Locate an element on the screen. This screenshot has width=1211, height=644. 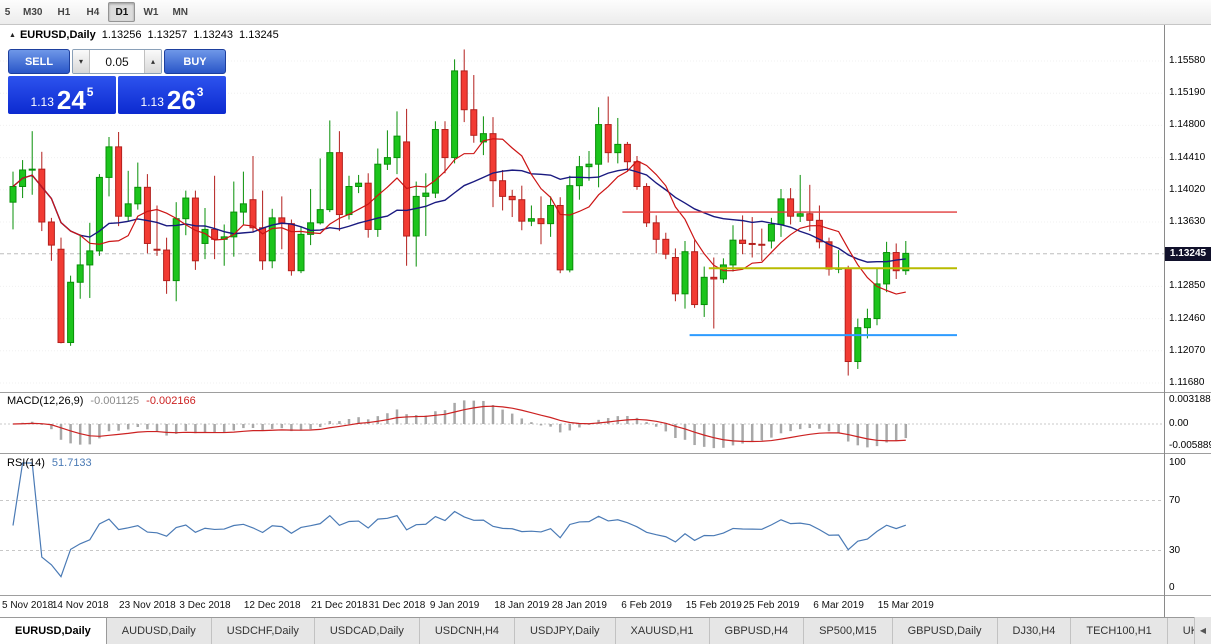
trade-controls-row: SELL ▾ 0.05 ▴ BUY is located at coordinates (117, 61).